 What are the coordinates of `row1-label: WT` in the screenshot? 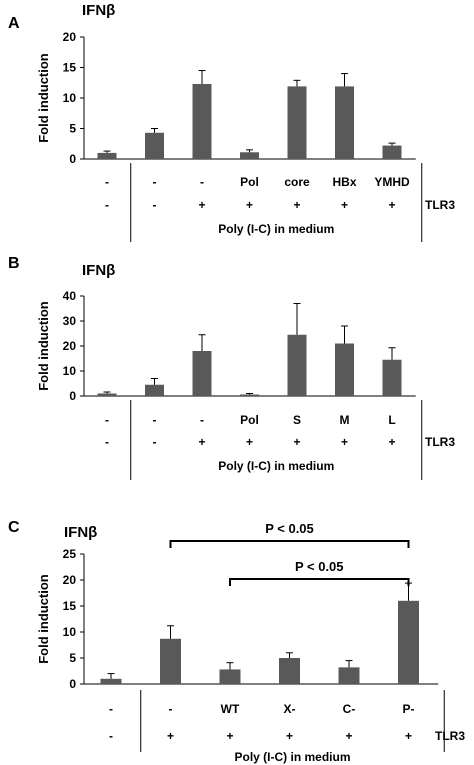 It's located at (230, 709).